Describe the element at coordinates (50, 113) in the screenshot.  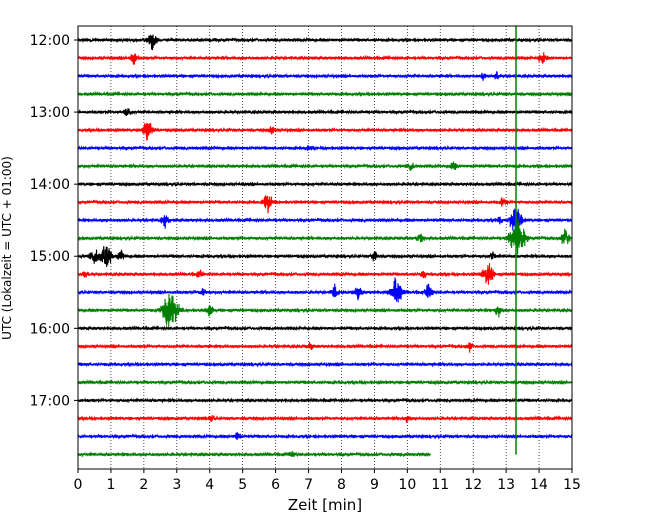
I see `y-tick-label: 13:00` at that location.